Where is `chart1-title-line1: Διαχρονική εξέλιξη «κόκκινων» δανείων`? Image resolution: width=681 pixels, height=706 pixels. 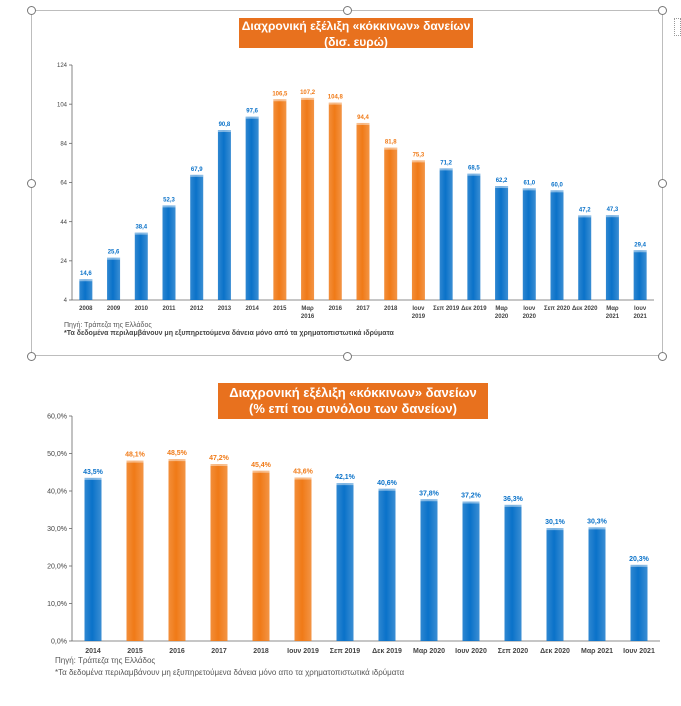
chart1-title-line1: Διαχρονική εξέλιξη «κόκκινων» δανείων is located at coordinates (356, 26).